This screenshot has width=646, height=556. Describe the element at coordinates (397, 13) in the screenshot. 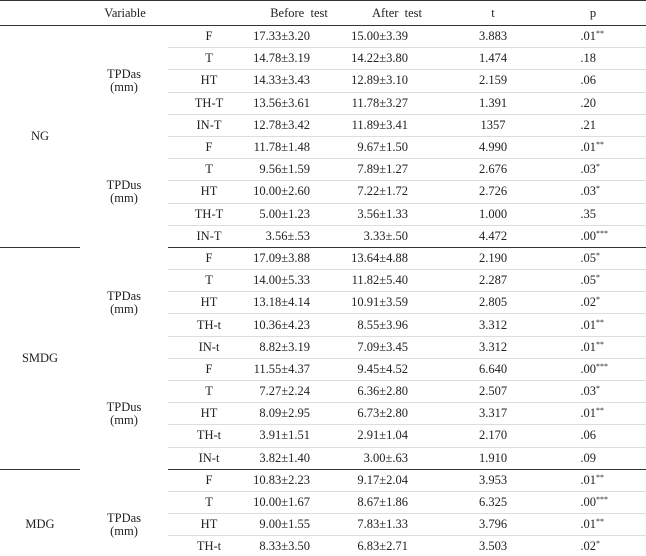

I see `header-cell: After test` at that location.